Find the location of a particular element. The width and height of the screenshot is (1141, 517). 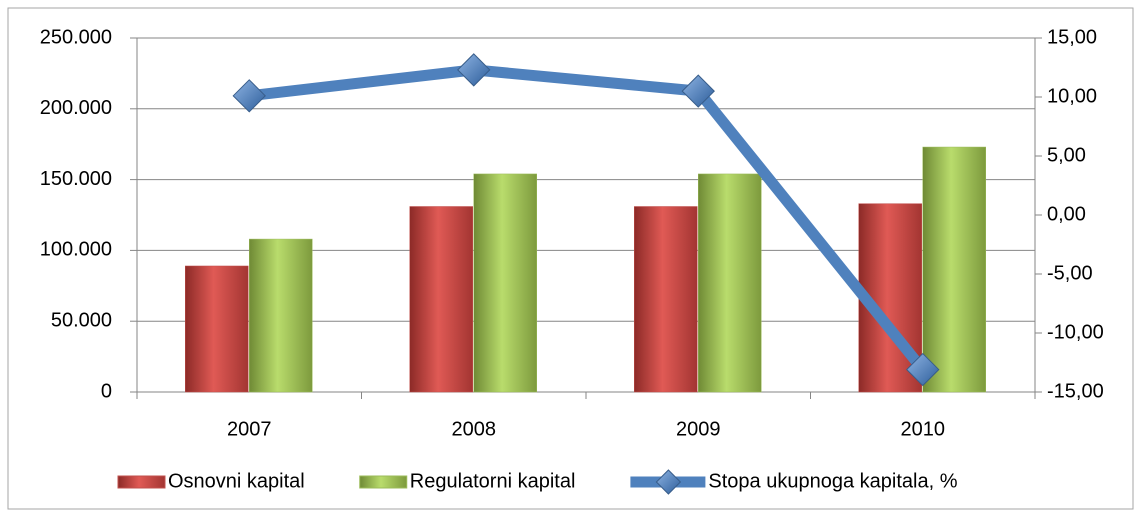

x-tick-label: 2008 is located at coordinates (474, 429).